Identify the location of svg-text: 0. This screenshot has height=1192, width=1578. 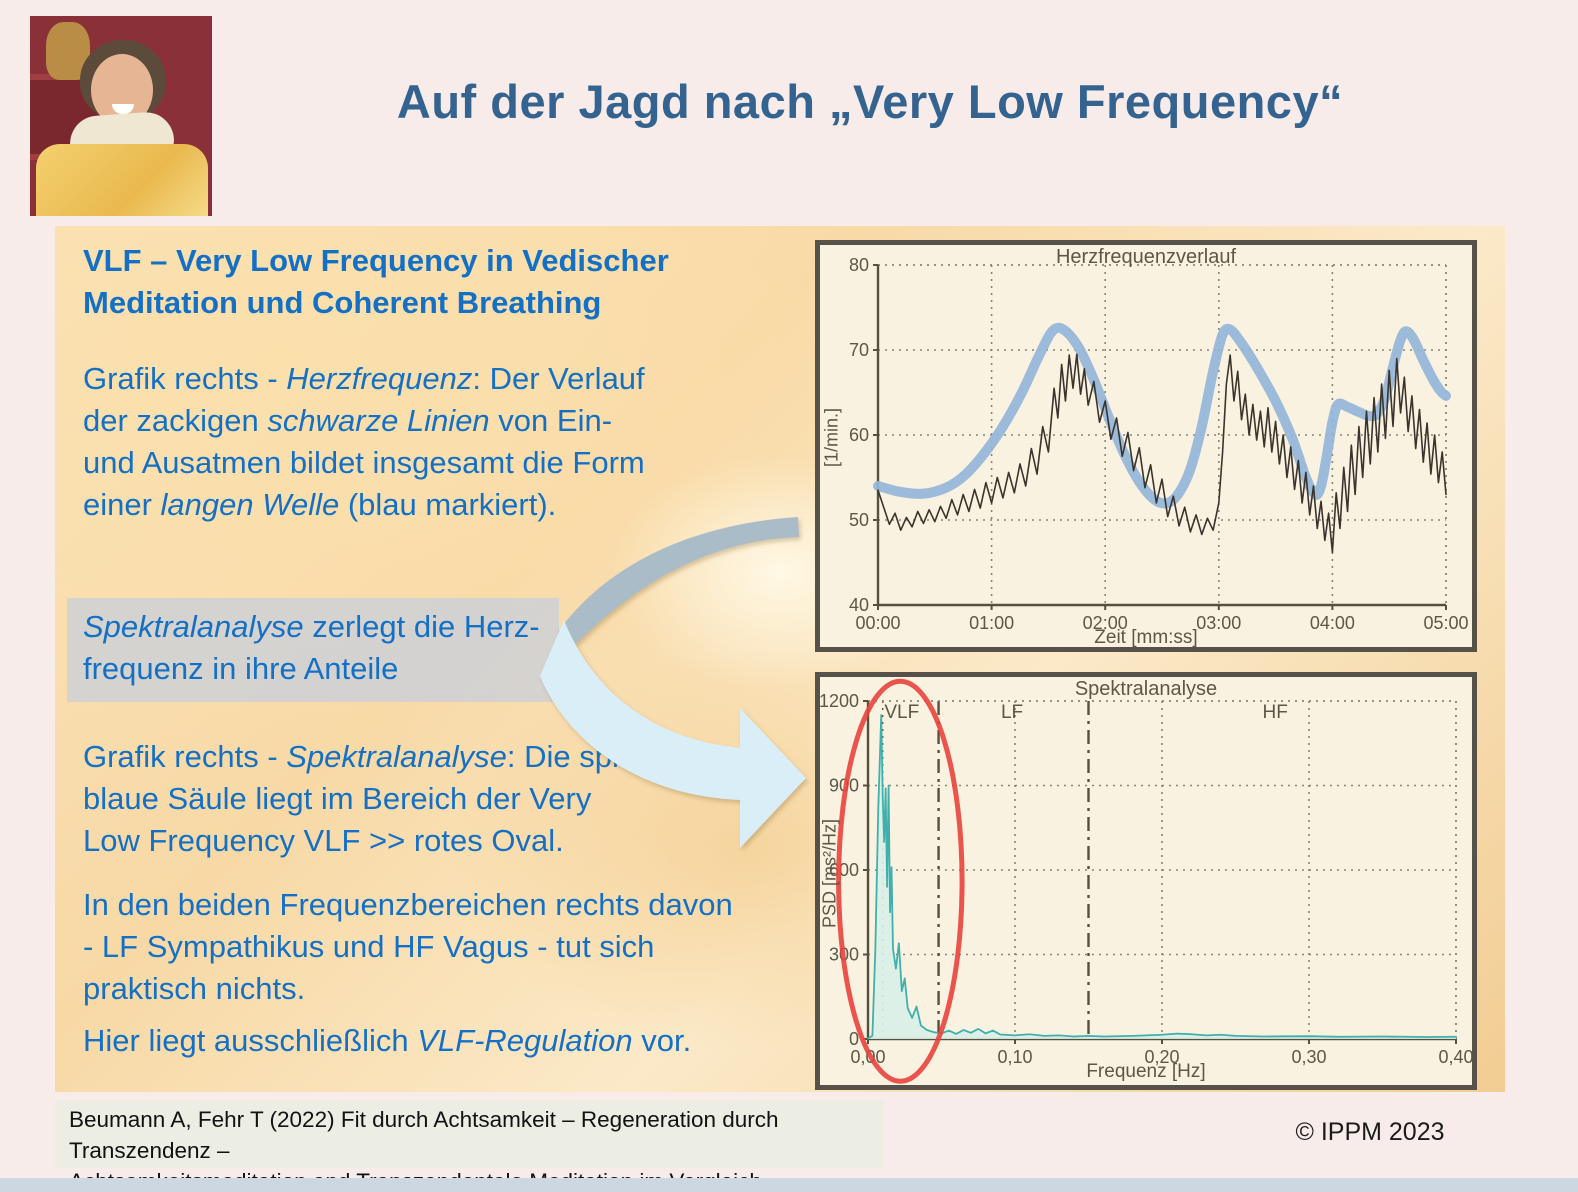
(854, 1039).